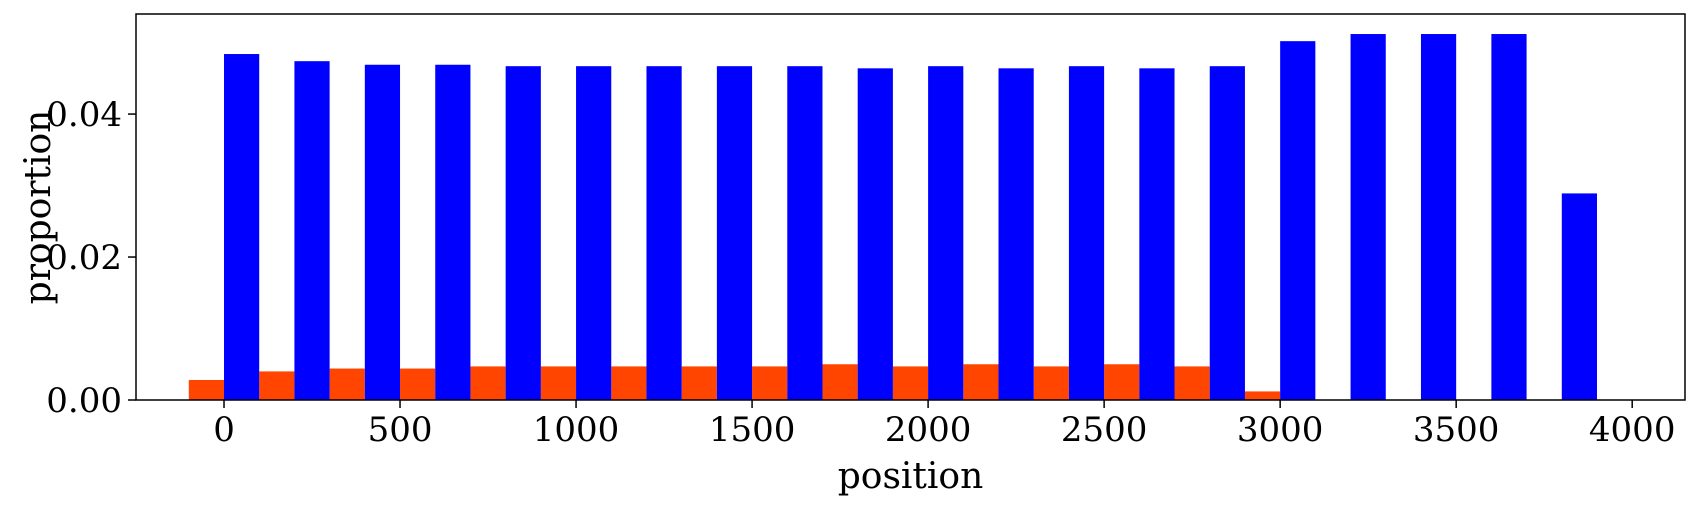  Describe the element at coordinates (1104, 430) in the screenshot. I see `x-tick-label: 2500` at that location.